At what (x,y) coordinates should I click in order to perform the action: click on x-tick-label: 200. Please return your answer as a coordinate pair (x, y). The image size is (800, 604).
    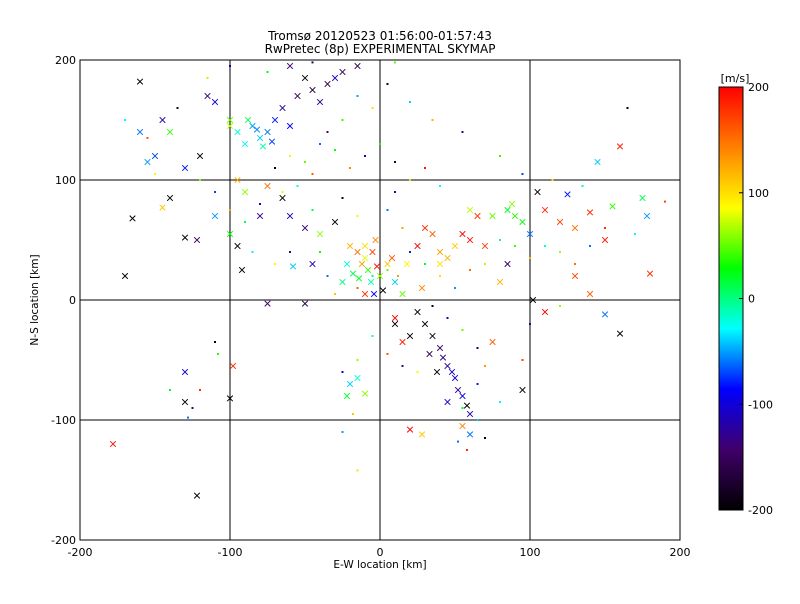
    Looking at the image, I should click on (680, 552).